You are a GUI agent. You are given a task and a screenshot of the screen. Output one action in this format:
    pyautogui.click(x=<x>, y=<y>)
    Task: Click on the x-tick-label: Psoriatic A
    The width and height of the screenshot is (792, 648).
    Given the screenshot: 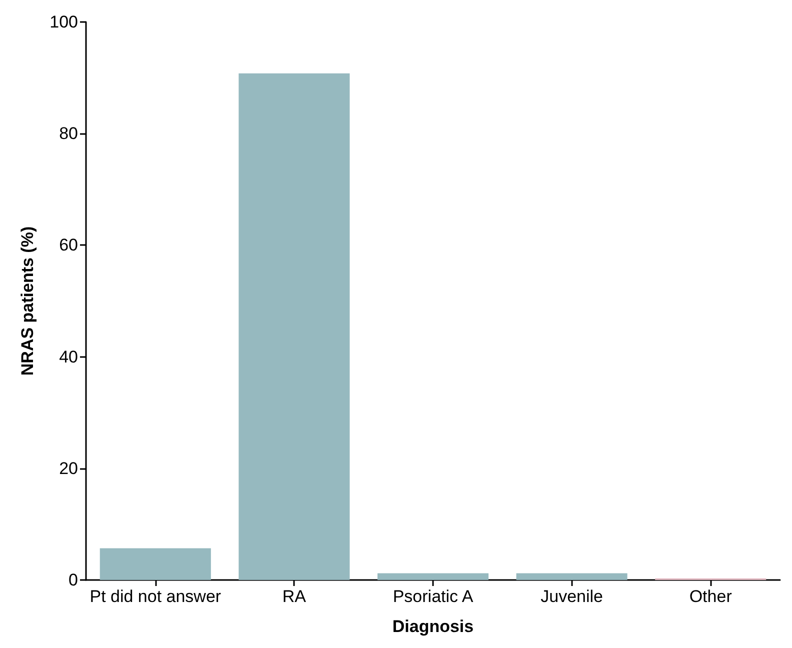 What is the action you would take?
    pyautogui.click(x=433, y=596)
    